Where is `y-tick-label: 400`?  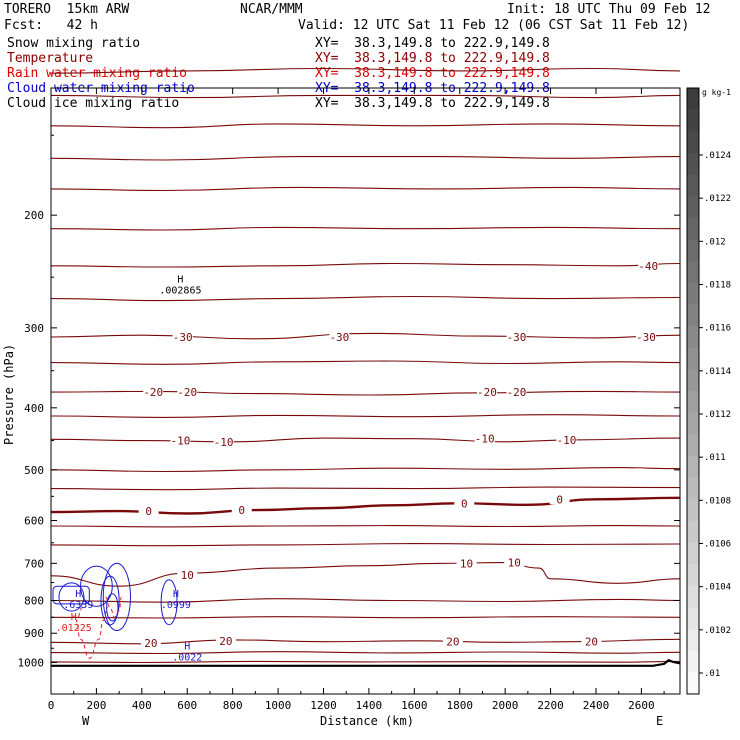
y-tick-label: 400 is located at coordinates (34, 408).